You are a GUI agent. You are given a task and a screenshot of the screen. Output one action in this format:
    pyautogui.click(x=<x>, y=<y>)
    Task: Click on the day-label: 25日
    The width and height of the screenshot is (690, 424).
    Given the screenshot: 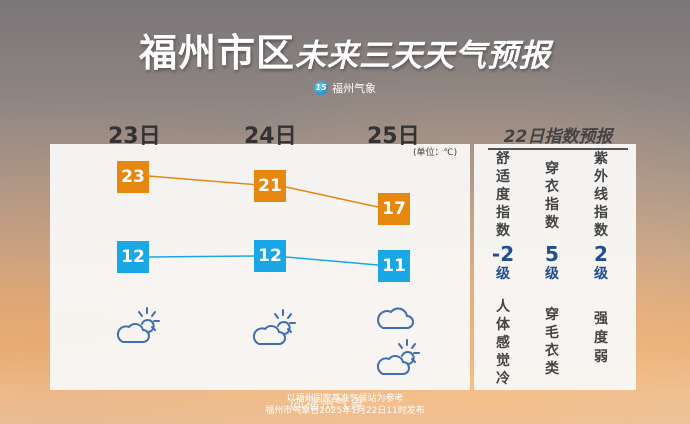 What is the action you would take?
    pyautogui.click(x=393, y=136)
    